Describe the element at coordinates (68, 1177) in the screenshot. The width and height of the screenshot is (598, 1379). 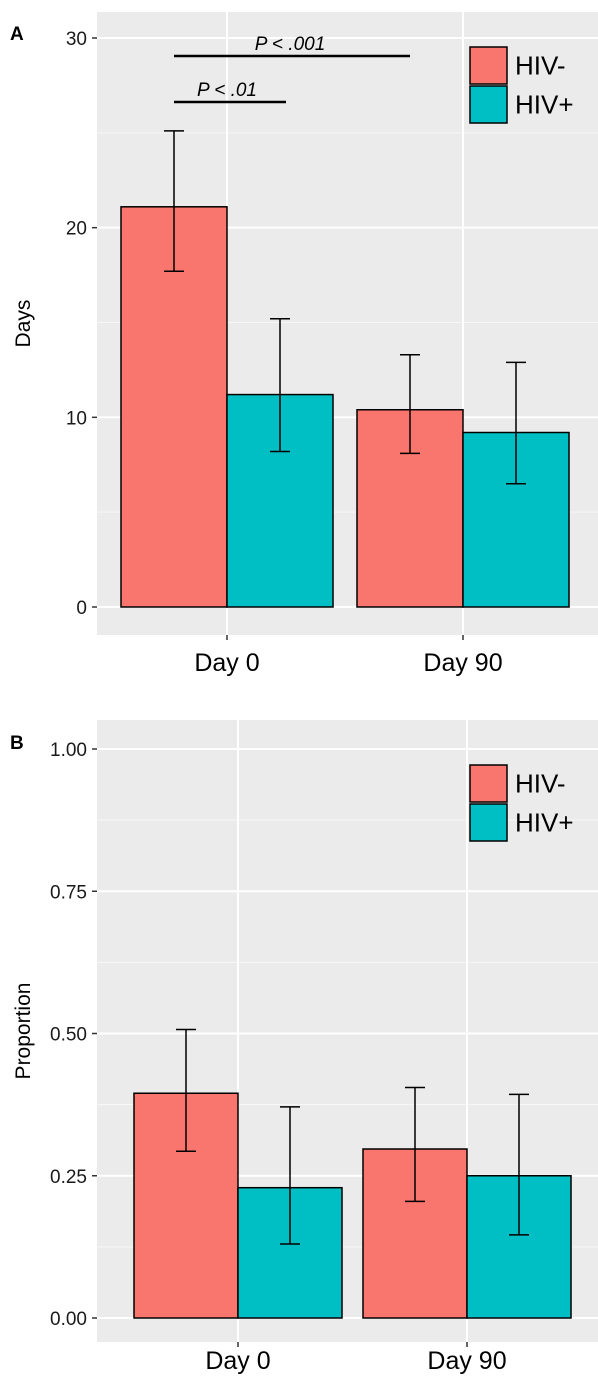
I see `y-tick-label: 0.25` at that location.